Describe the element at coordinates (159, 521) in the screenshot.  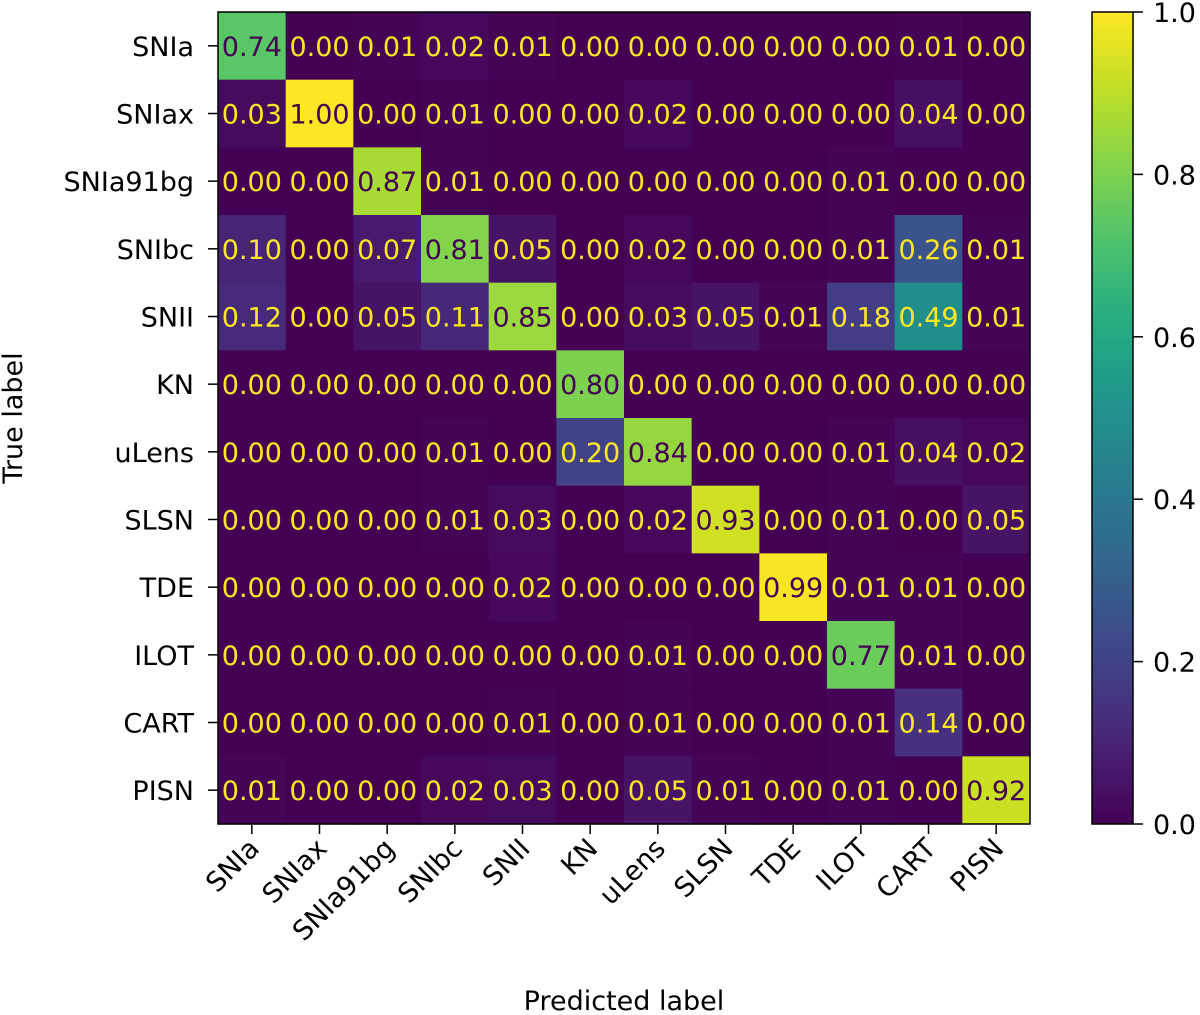
I see `y-tick-label: SLSN` at that location.